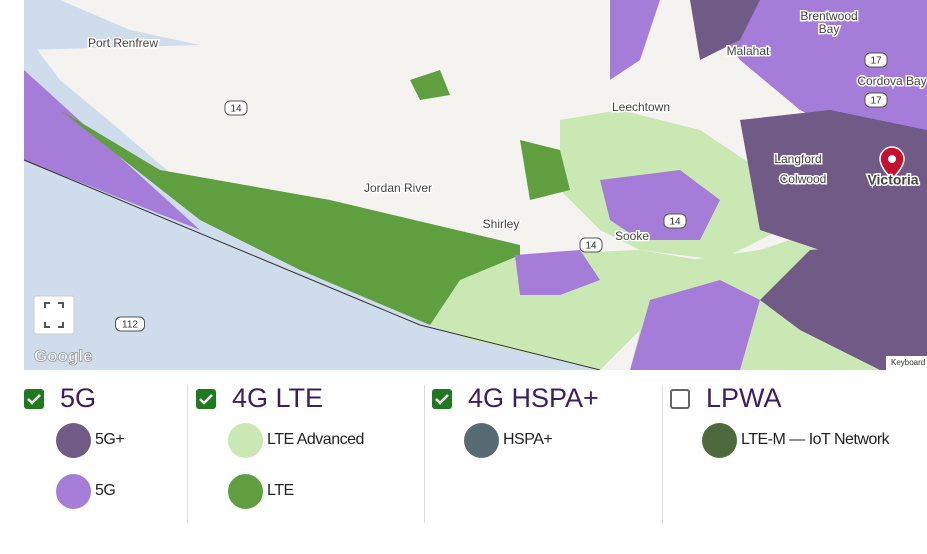 The image size is (927, 554). I want to click on place-label: Leechtown, so click(641, 107).